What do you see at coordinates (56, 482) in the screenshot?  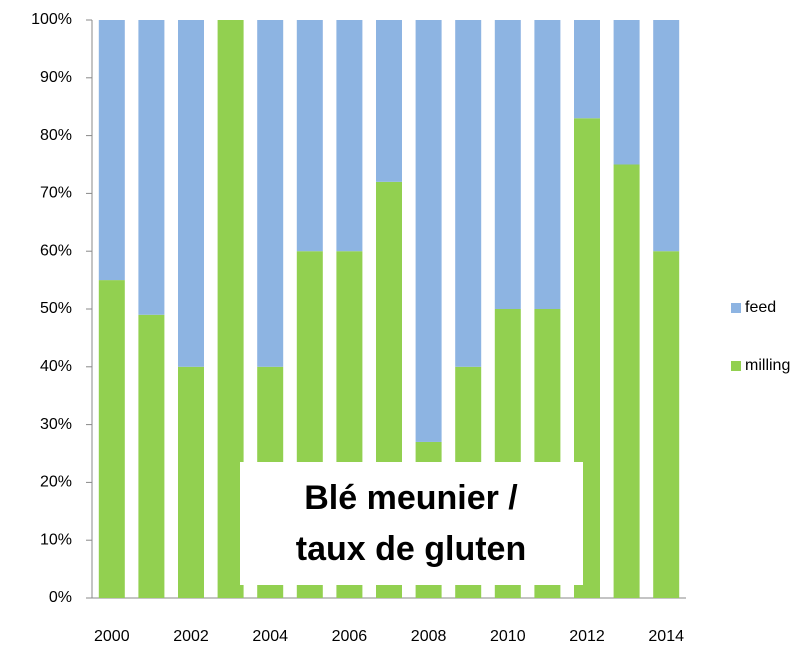 I see `y-tick-label: 20%` at bounding box center [56, 482].